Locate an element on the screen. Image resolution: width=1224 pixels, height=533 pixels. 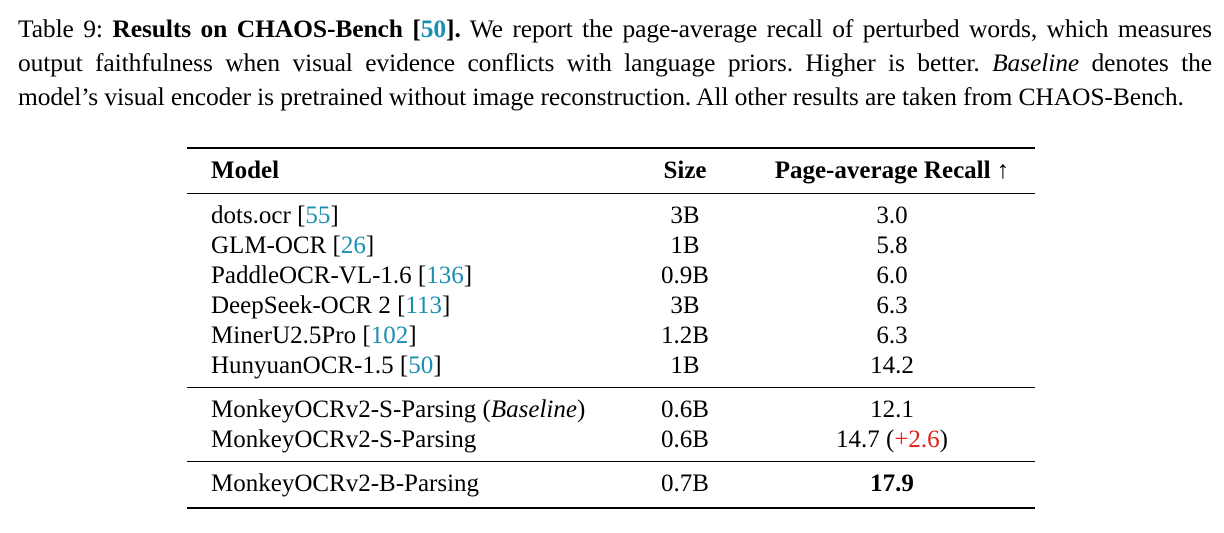
model-cell: MinerU2.5Pro [102] is located at coordinates (404, 336).